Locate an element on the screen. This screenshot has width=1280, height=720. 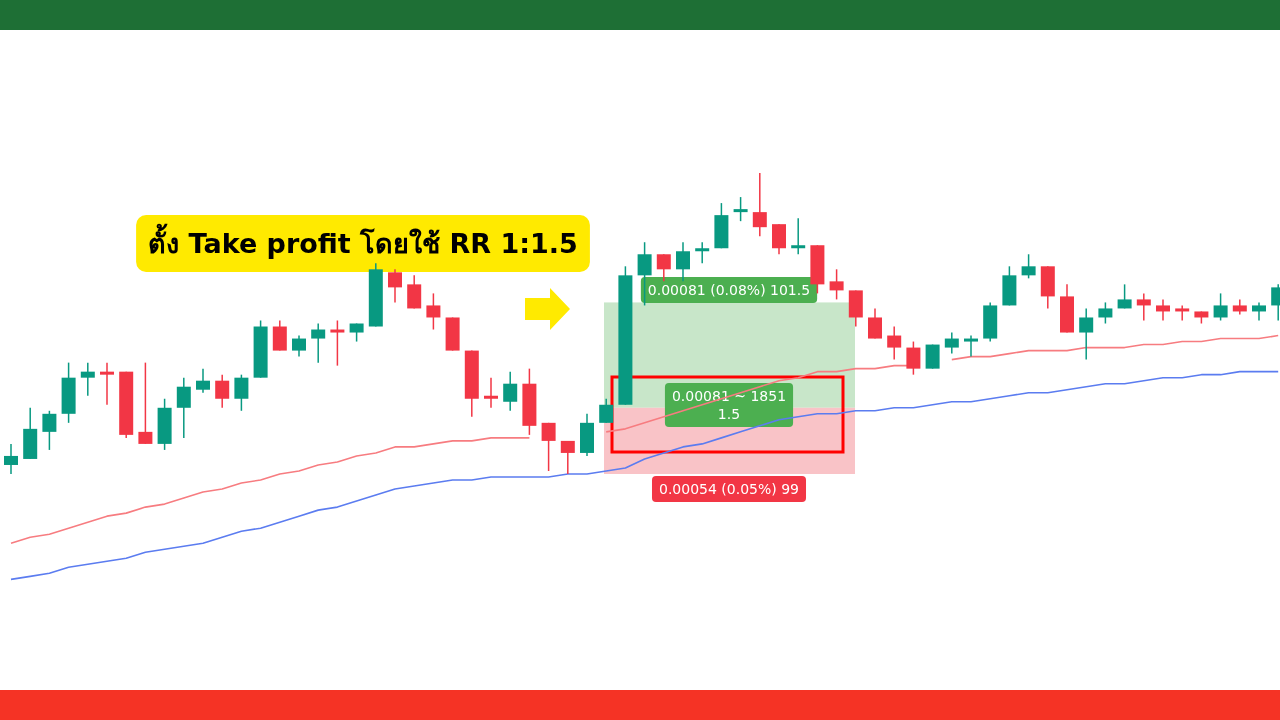
text: ตั้ง Take profit โดยใช้ RR 1:1.5 is located at coordinates (363, 241).